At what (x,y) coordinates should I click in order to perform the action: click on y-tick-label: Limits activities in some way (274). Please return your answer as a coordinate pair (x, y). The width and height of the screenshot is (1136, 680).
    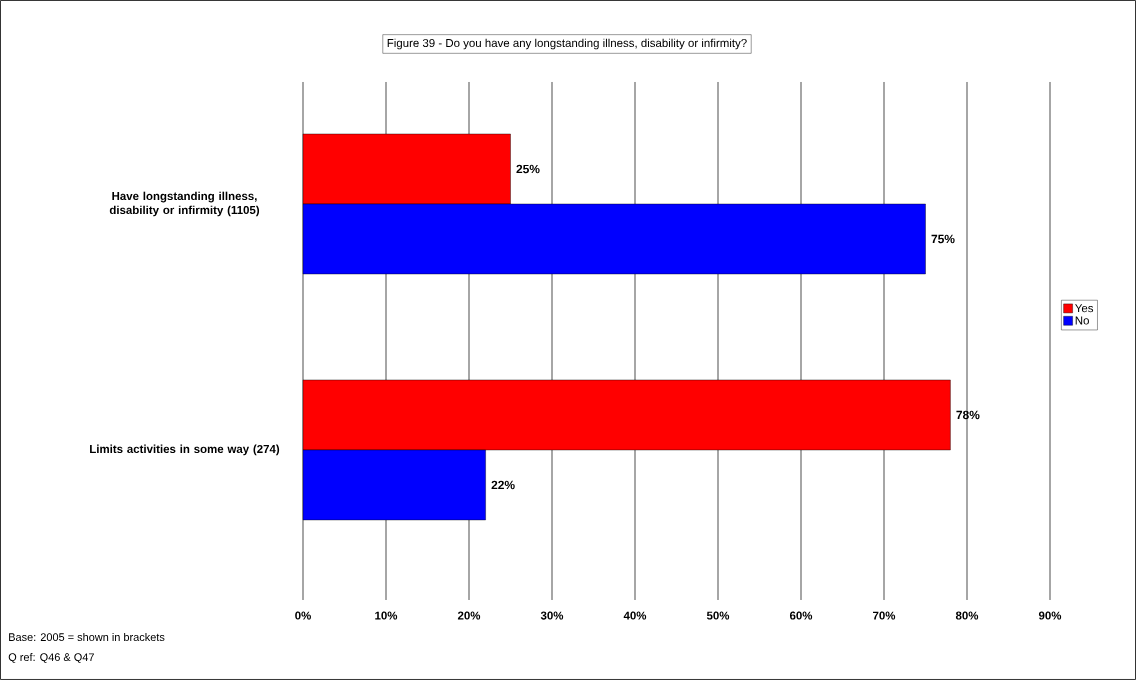
    Looking at the image, I should click on (185, 450).